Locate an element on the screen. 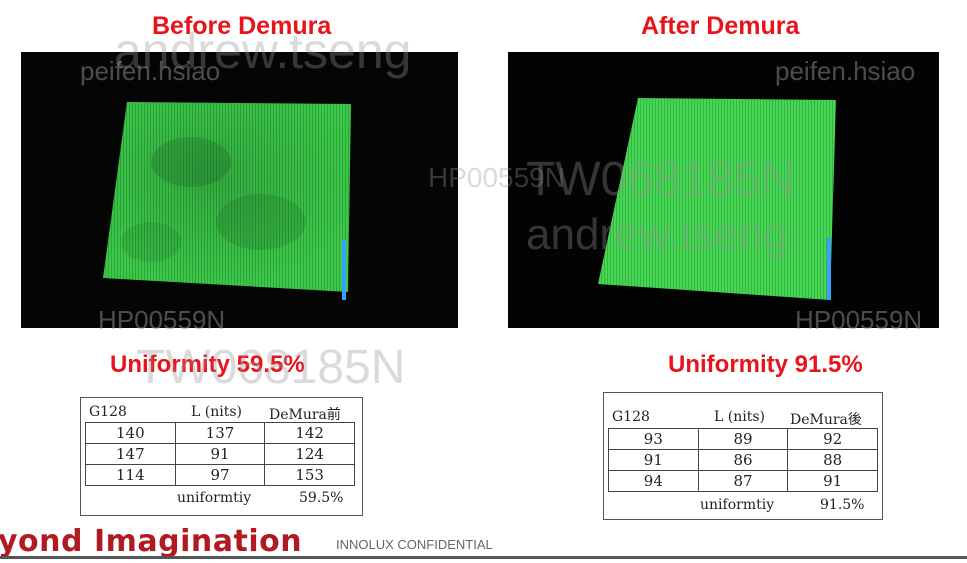 This screenshot has height=563, width=967. cell: 140 is located at coordinates (130, 433).